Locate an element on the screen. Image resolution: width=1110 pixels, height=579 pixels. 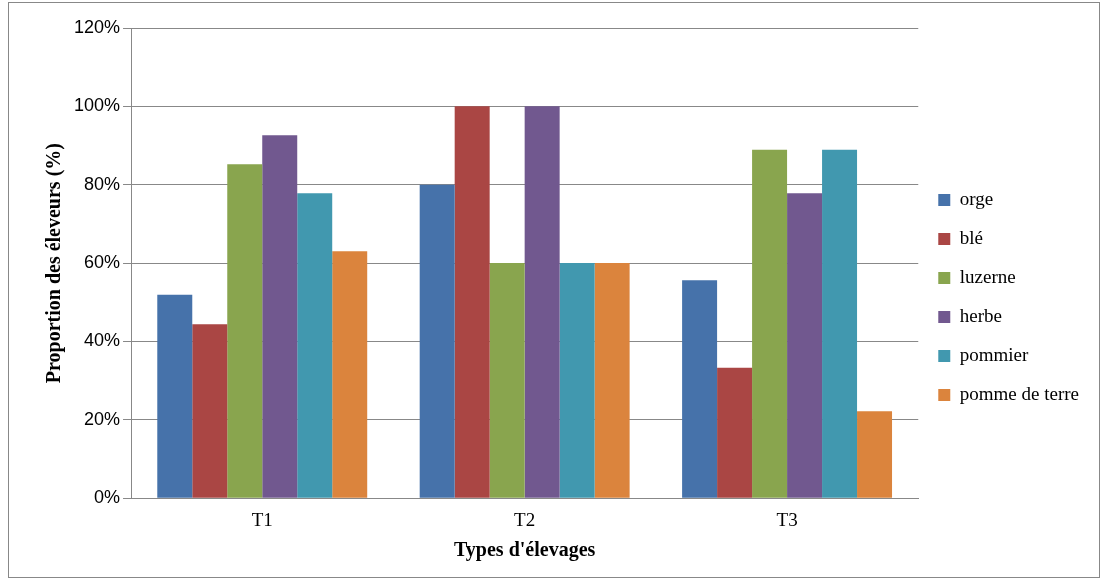
x-axis-title: Types d'élevages is located at coordinates (525, 550).